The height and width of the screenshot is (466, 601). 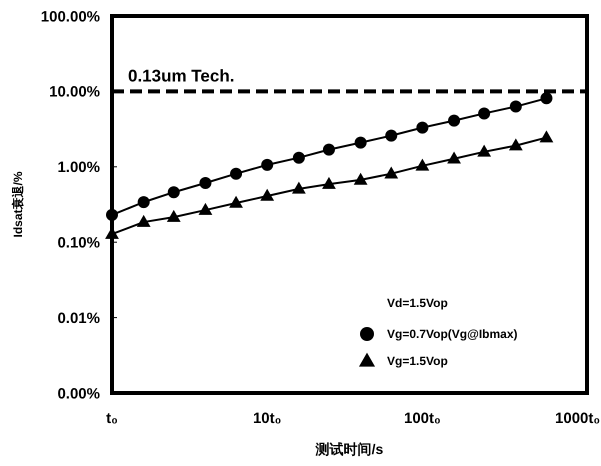 I want to click on y-tick-label: 10.00%, so click(x=74, y=92).